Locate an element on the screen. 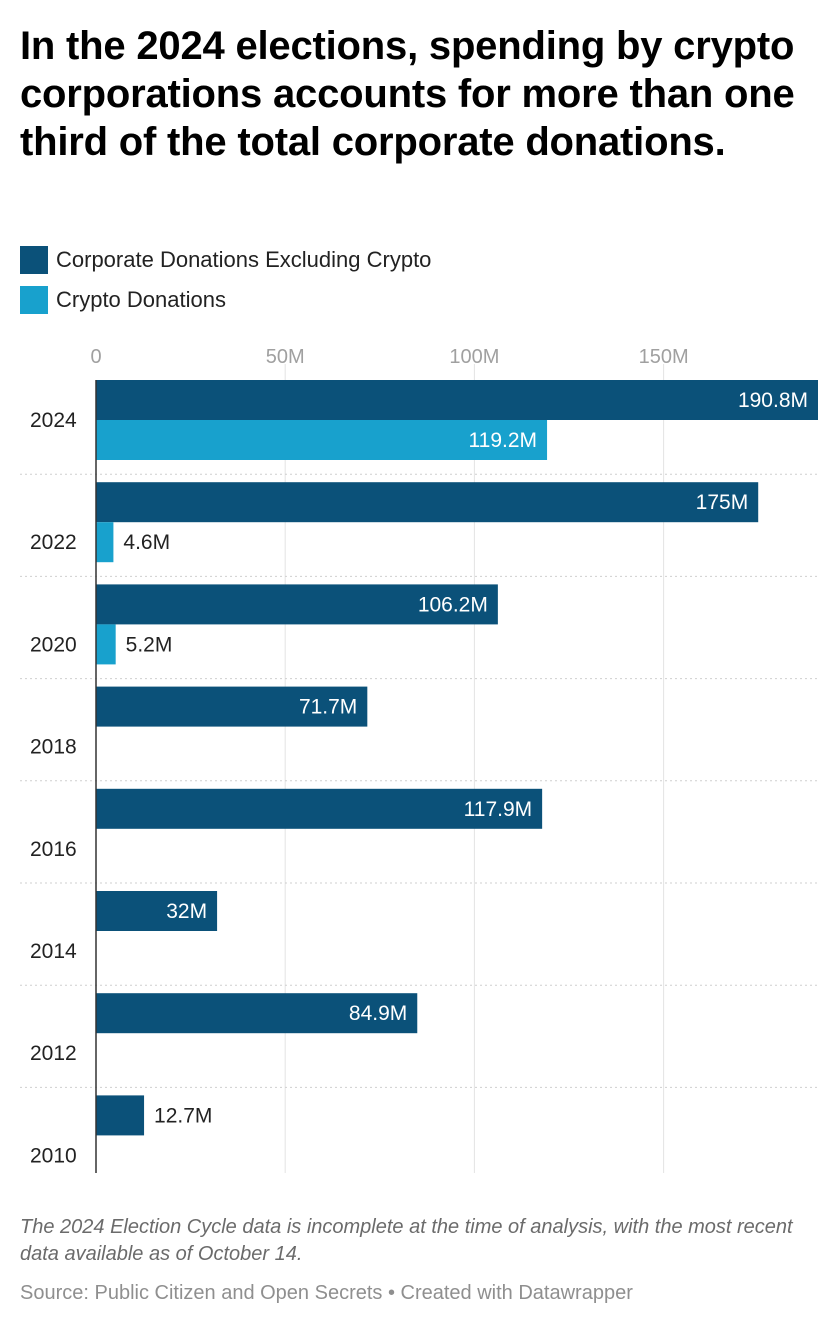  bar-corporate-donations-excluding-crypto-2020 is located at coordinates (297, 604).